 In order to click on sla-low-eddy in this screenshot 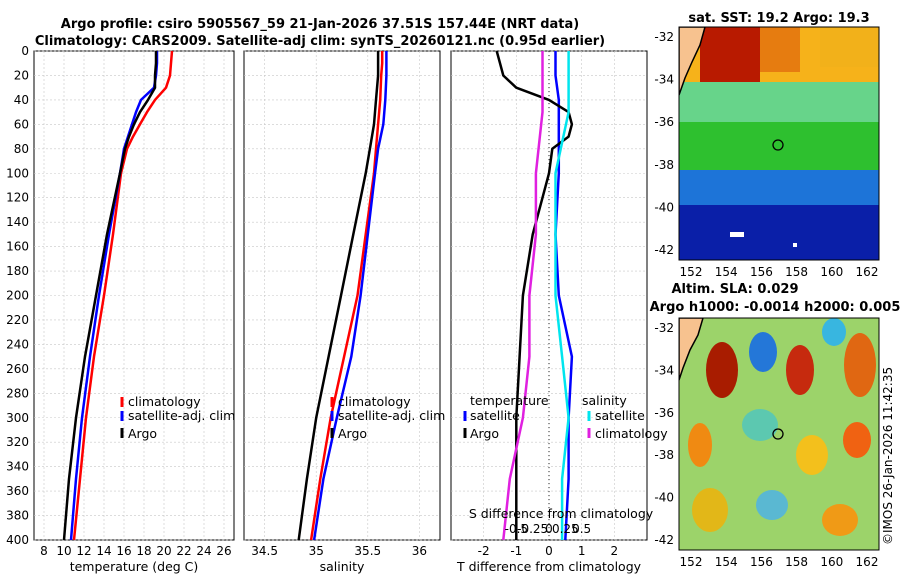, I will do `click(763, 352)`.